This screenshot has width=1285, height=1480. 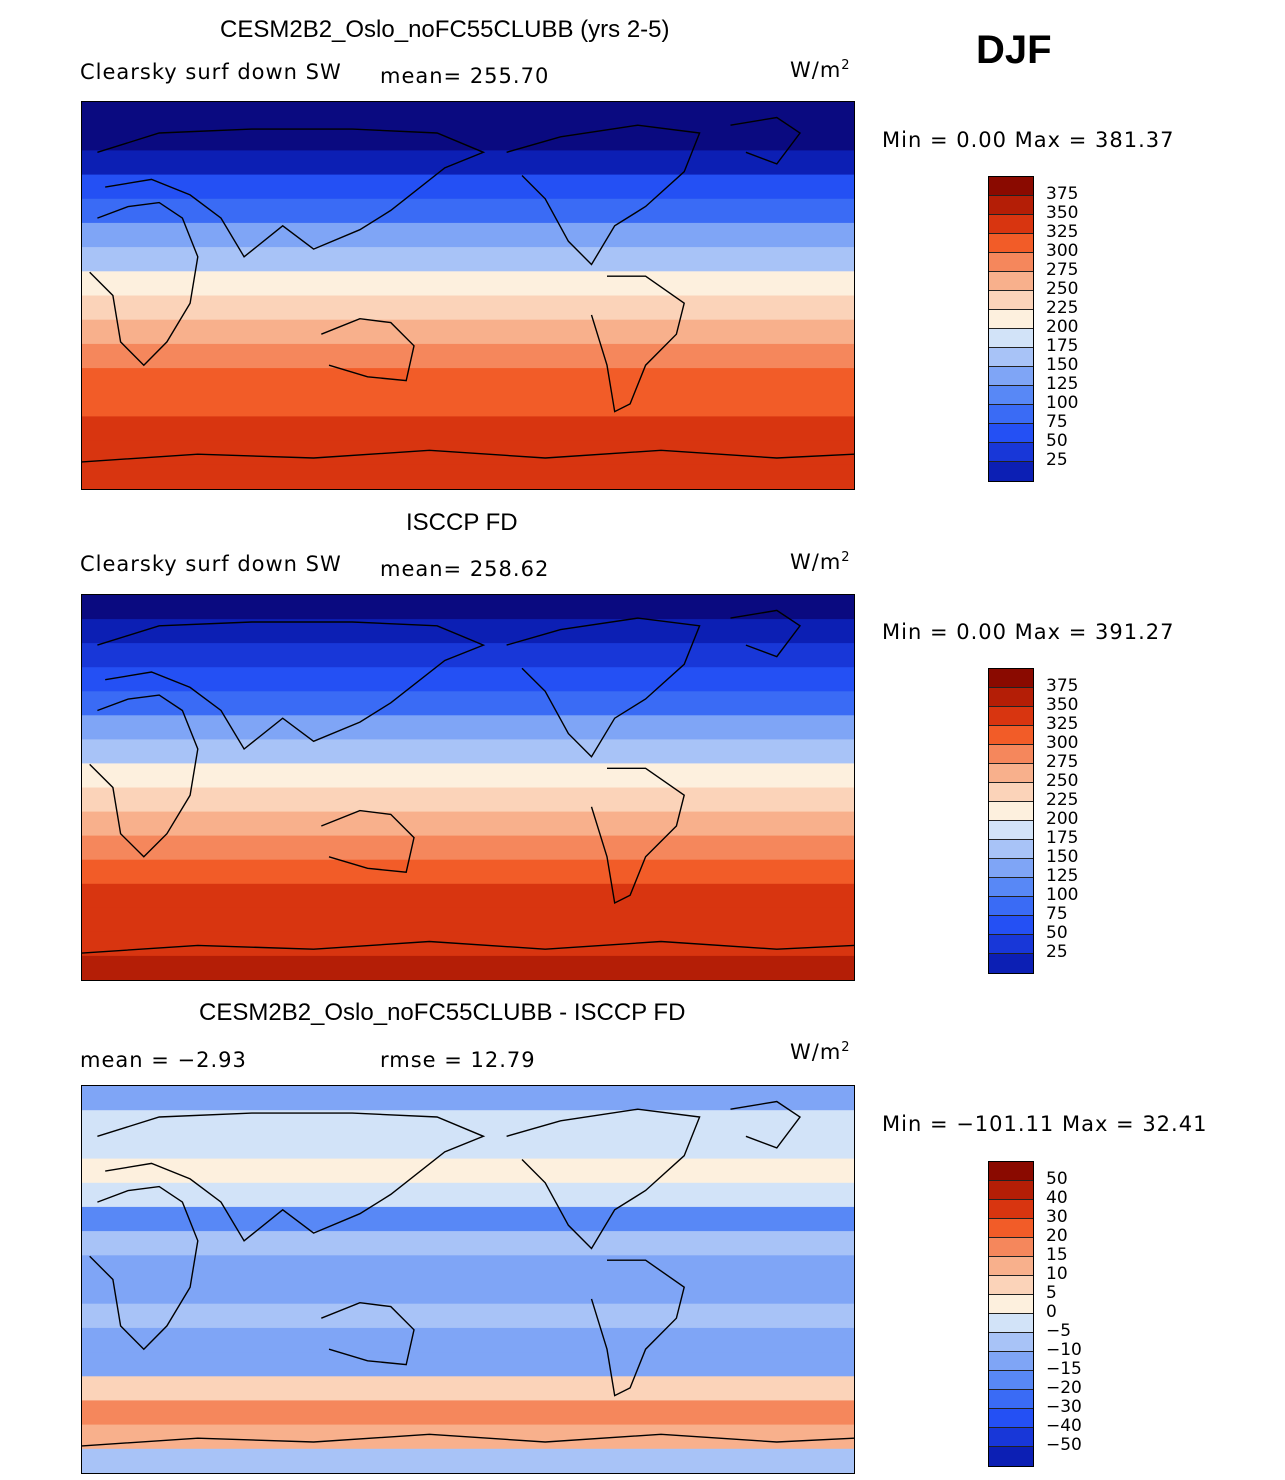 I want to click on units-exponent: 2, so click(x=846, y=1047).